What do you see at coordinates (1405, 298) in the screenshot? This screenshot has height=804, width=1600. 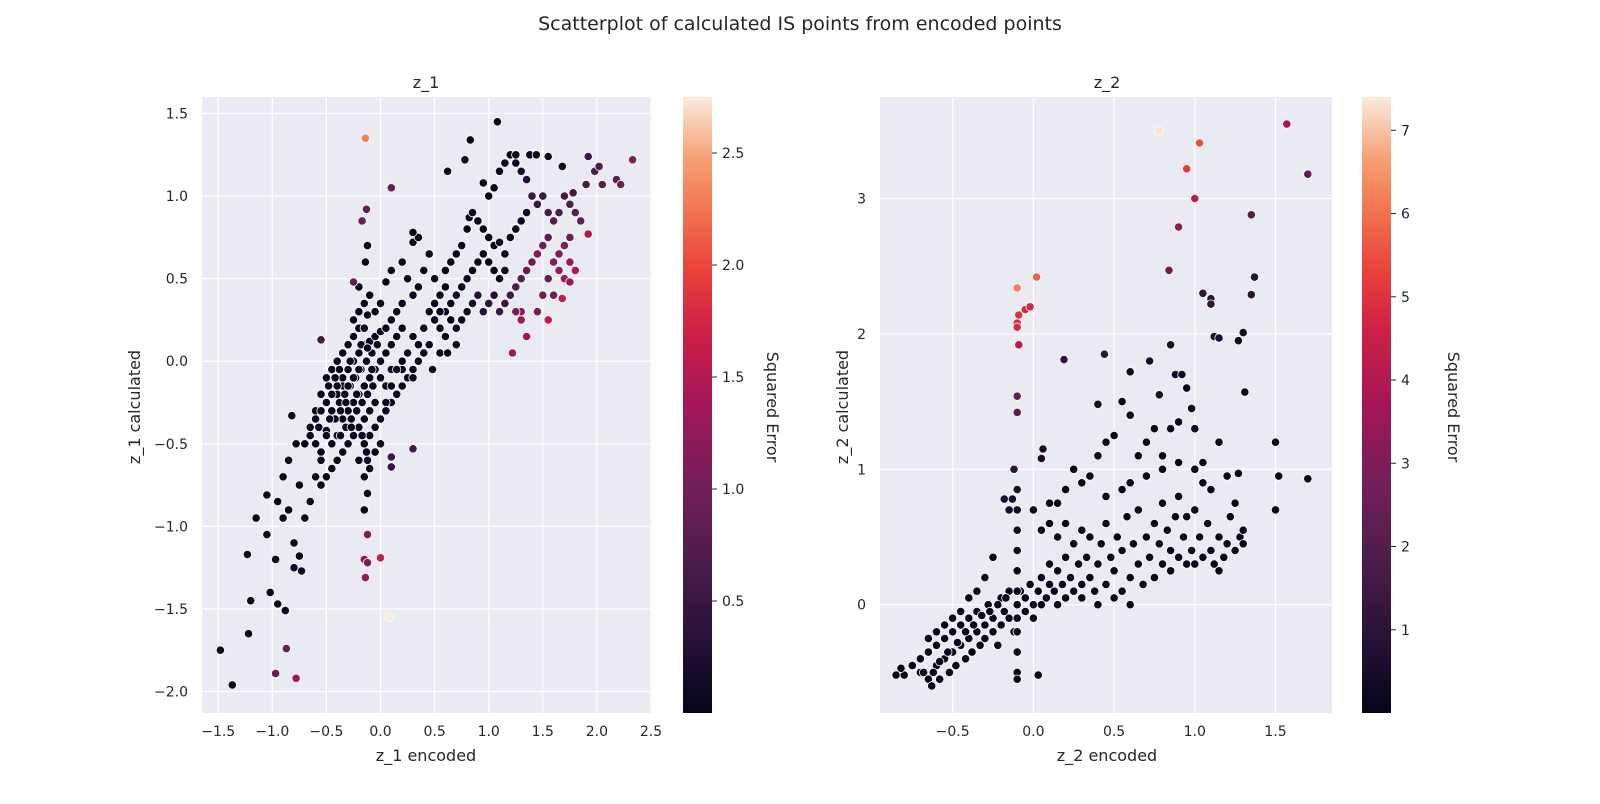 I see `colorbar-tick-label: 5` at bounding box center [1405, 298].